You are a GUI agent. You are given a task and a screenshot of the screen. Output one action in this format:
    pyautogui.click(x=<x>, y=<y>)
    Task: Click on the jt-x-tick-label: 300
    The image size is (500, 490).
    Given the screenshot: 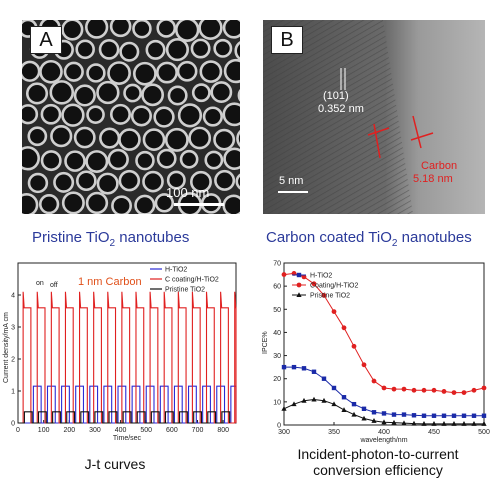 What is the action you would take?
    pyautogui.click(x=95, y=430)
    